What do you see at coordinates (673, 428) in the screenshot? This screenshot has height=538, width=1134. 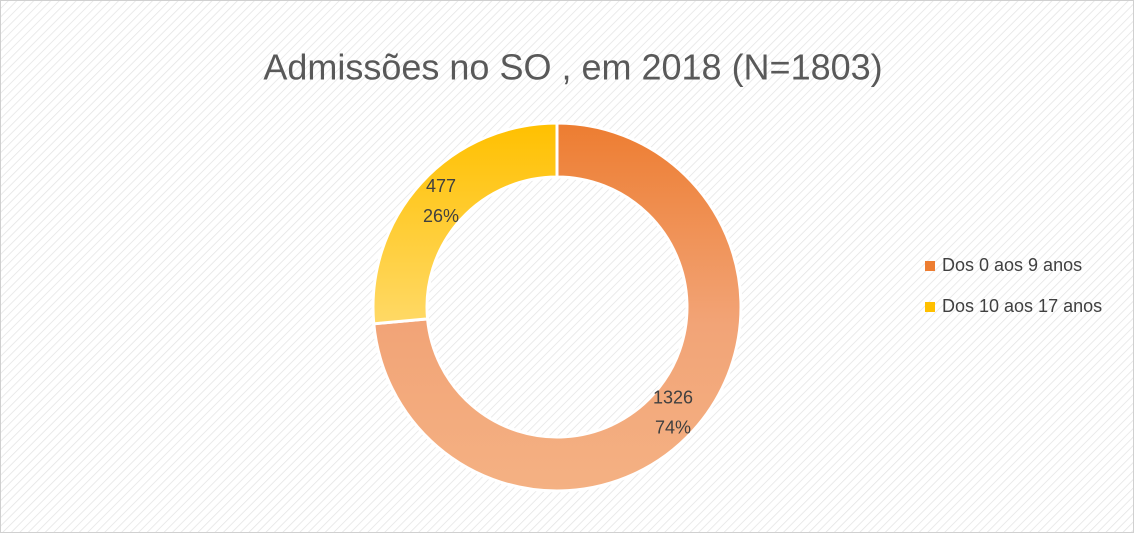 I see `percent-label: 74%` at bounding box center [673, 428].